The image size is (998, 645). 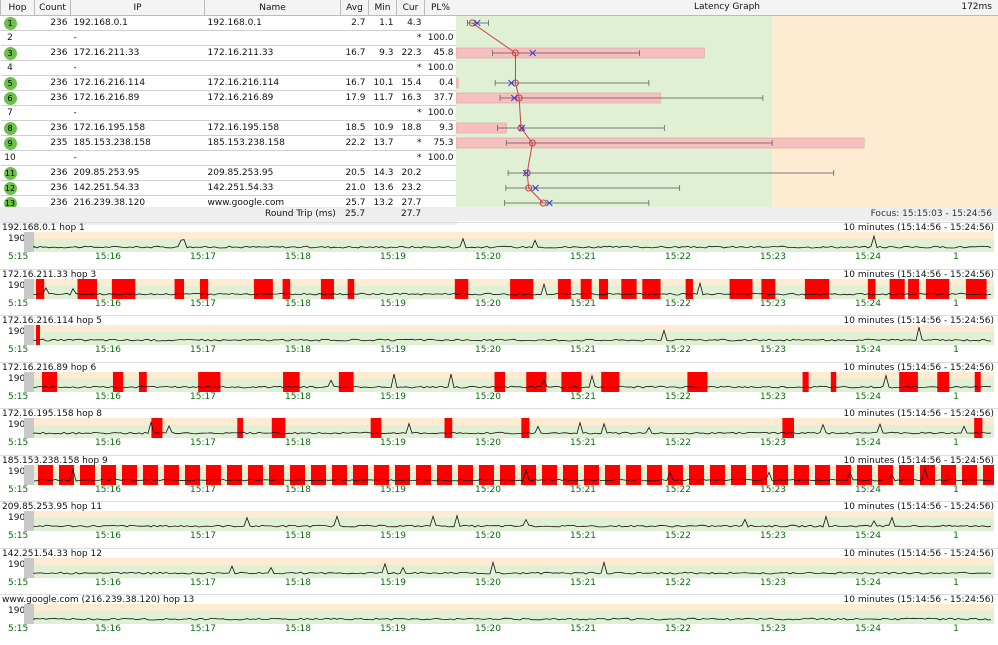 What do you see at coordinates (440, 128) in the screenshot?
I see `hop-pl: 9.3` at bounding box center [440, 128].